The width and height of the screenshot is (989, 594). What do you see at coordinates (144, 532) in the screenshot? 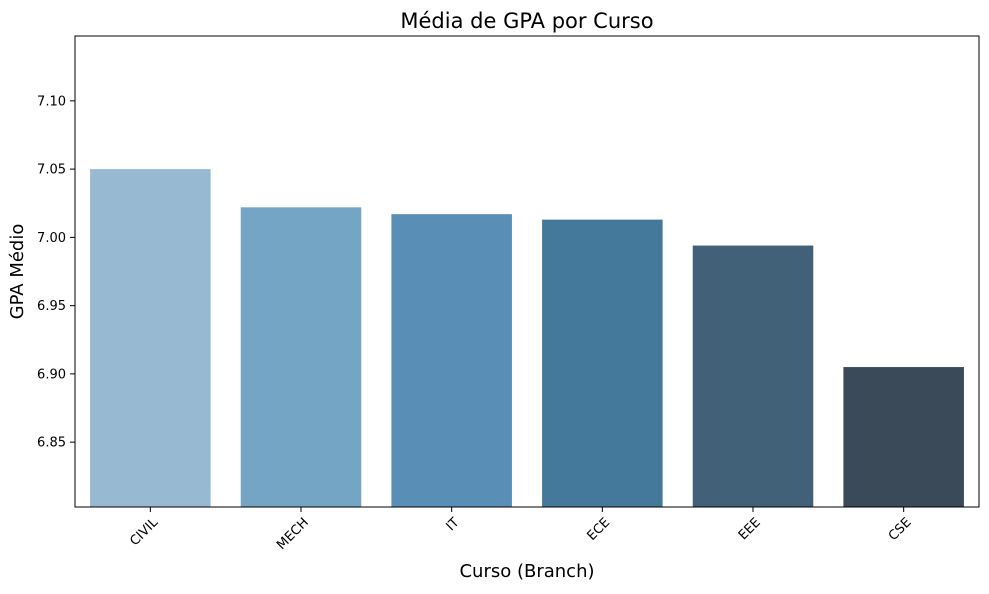
I see `x-tick-label: CIVIL` at bounding box center [144, 532].